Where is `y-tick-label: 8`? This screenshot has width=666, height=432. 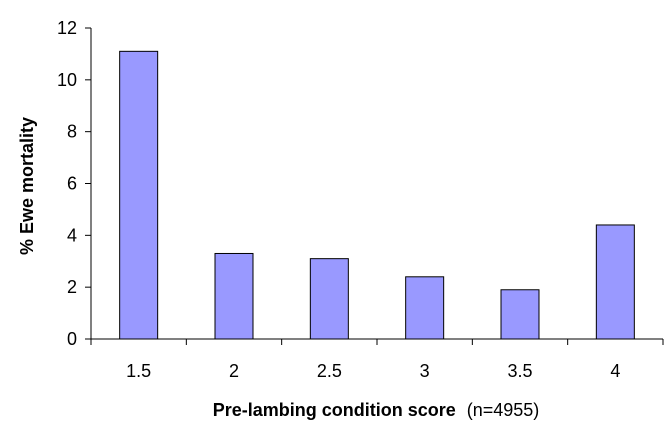
y-tick-label: 8 is located at coordinates (72, 132).